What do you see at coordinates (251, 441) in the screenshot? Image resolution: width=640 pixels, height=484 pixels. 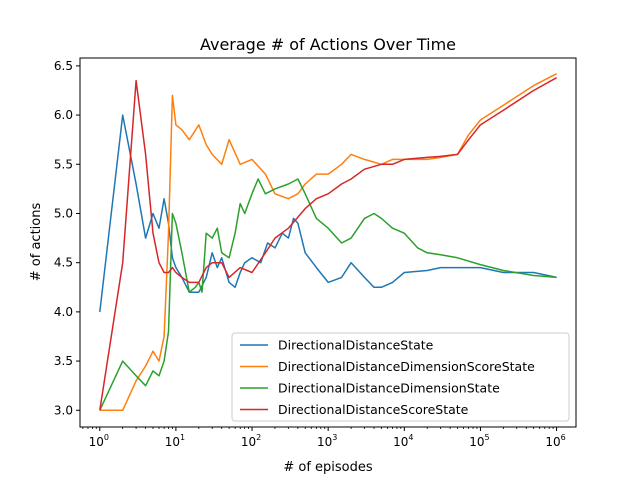 I see `x-tick-label: 10²` at bounding box center [251, 441].